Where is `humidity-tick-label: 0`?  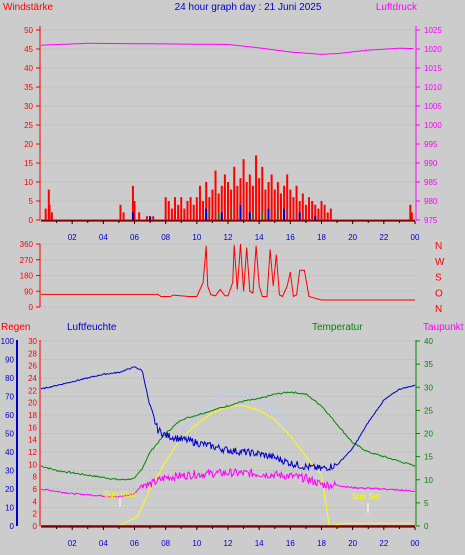 humidity-tick-label: 0 is located at coordinates (12, 526).